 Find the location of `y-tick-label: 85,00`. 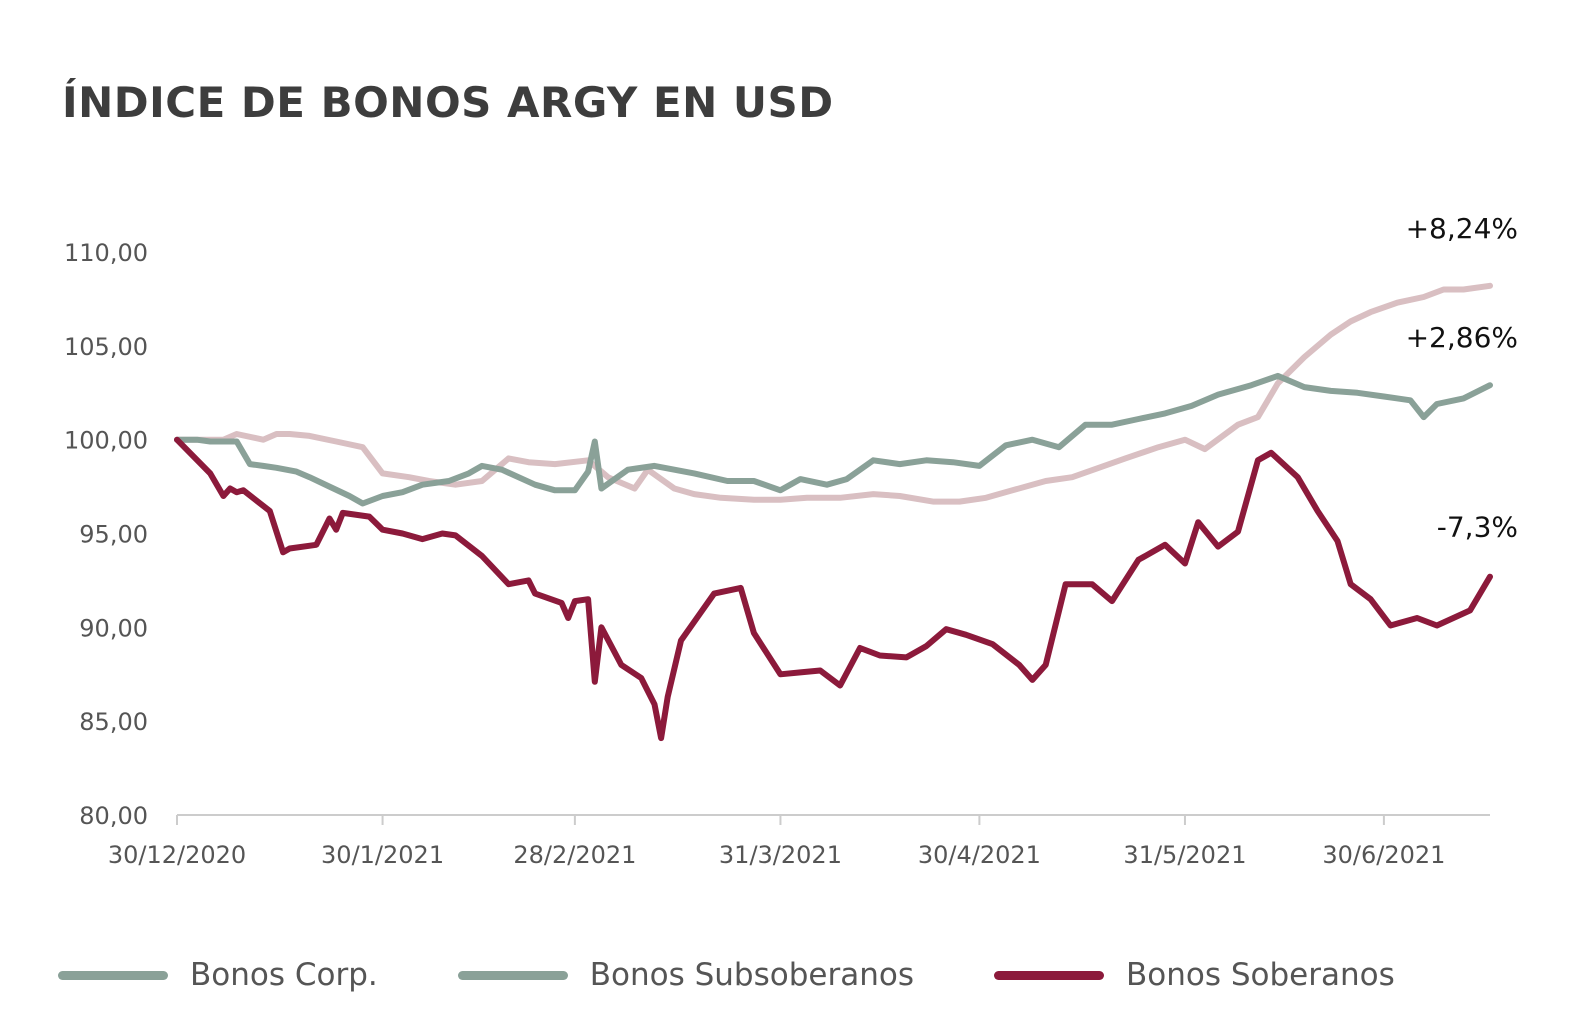

y-tick-label: 85,00 is located at coordinates (113, 722).